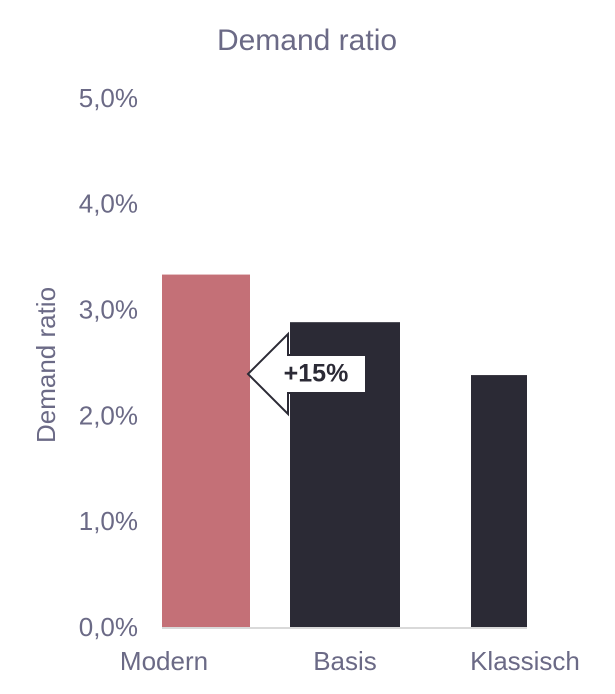  I want to click on y-tick-label: 3,0%, so click(108, 309).